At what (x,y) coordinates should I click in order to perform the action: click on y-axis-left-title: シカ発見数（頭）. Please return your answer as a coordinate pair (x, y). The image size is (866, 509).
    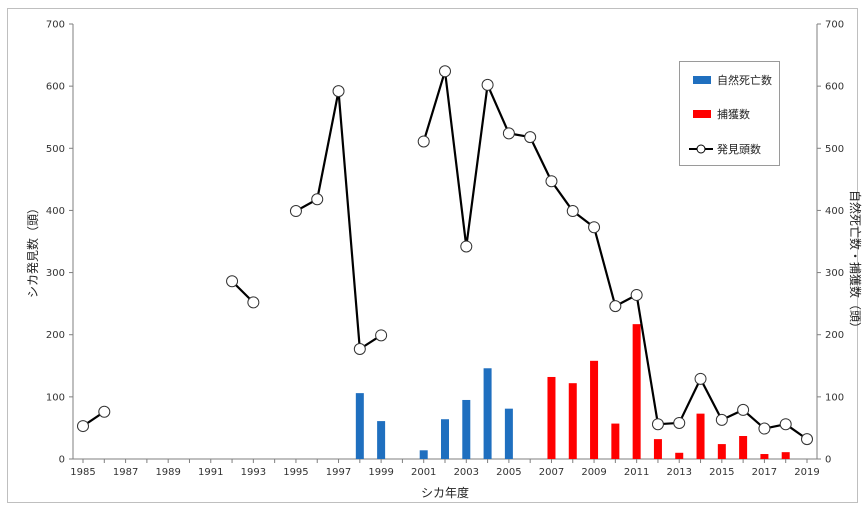
    Looking at the image, I should click on (32, 250).